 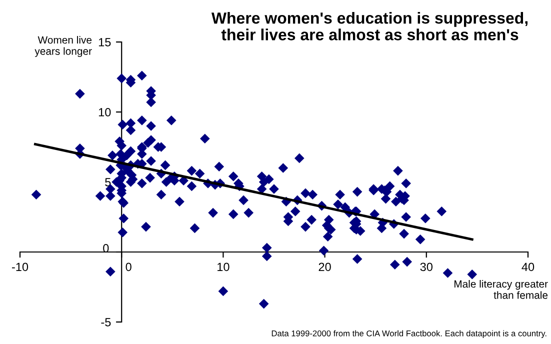 I want to click on x-tick-label: 30, so click(x=426, y=267).